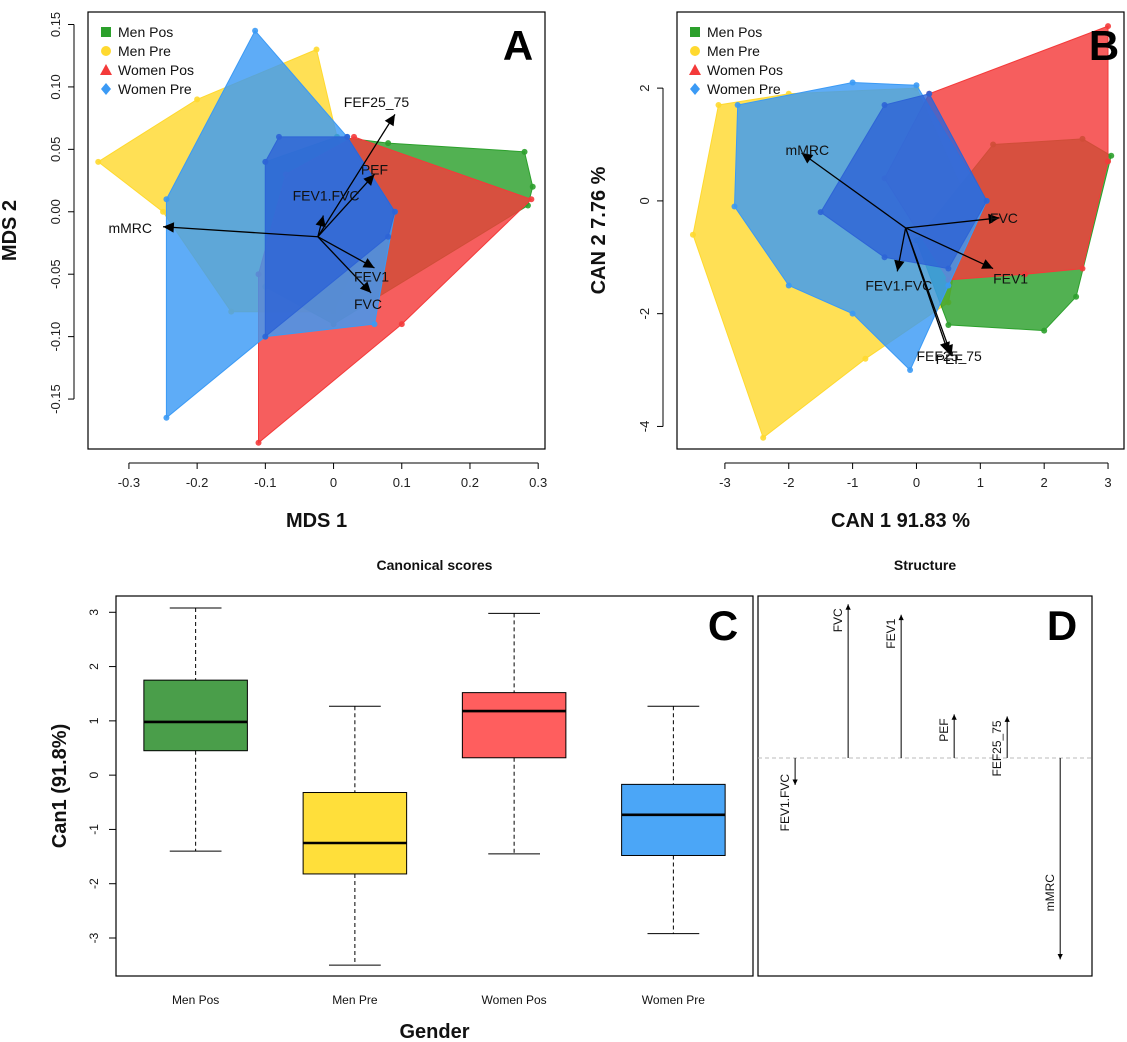 Image resolution: width=1127 pixels, height=1042 pixels. Describe the element at coordinates (55, 149) in the screenshot. I see `y-tick-label: 0.05` at that location.